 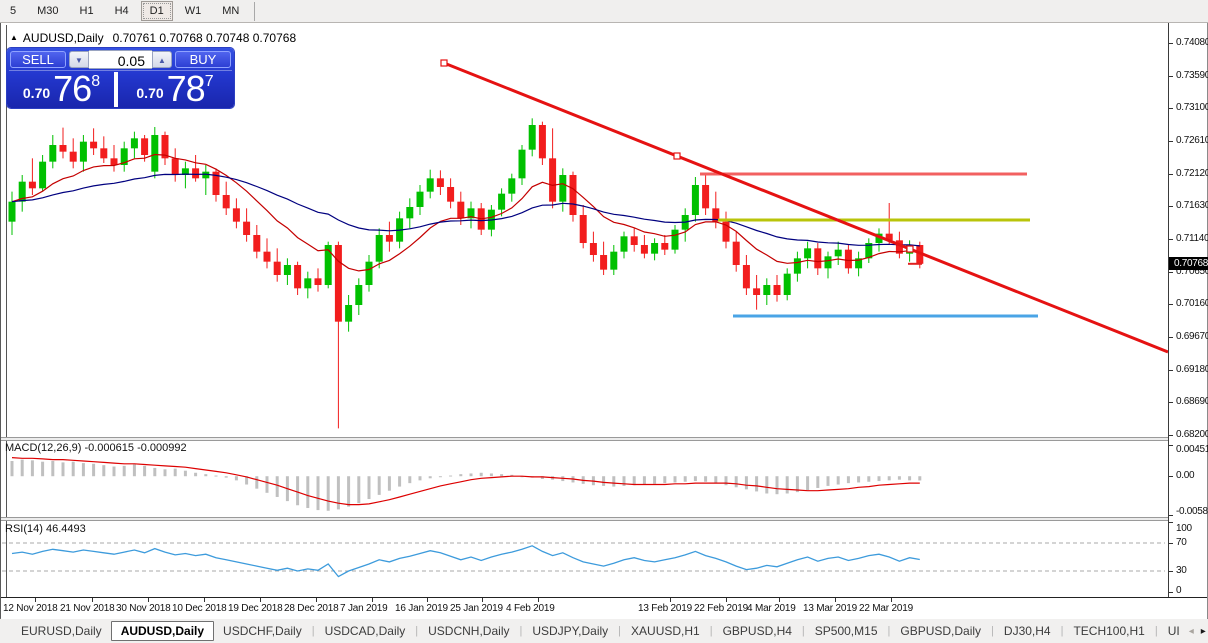 What do you see at coordinates (1173, 631) in the screenshot?
I see `chart-tab-ui: UI` at bounding box center [1173, 631].